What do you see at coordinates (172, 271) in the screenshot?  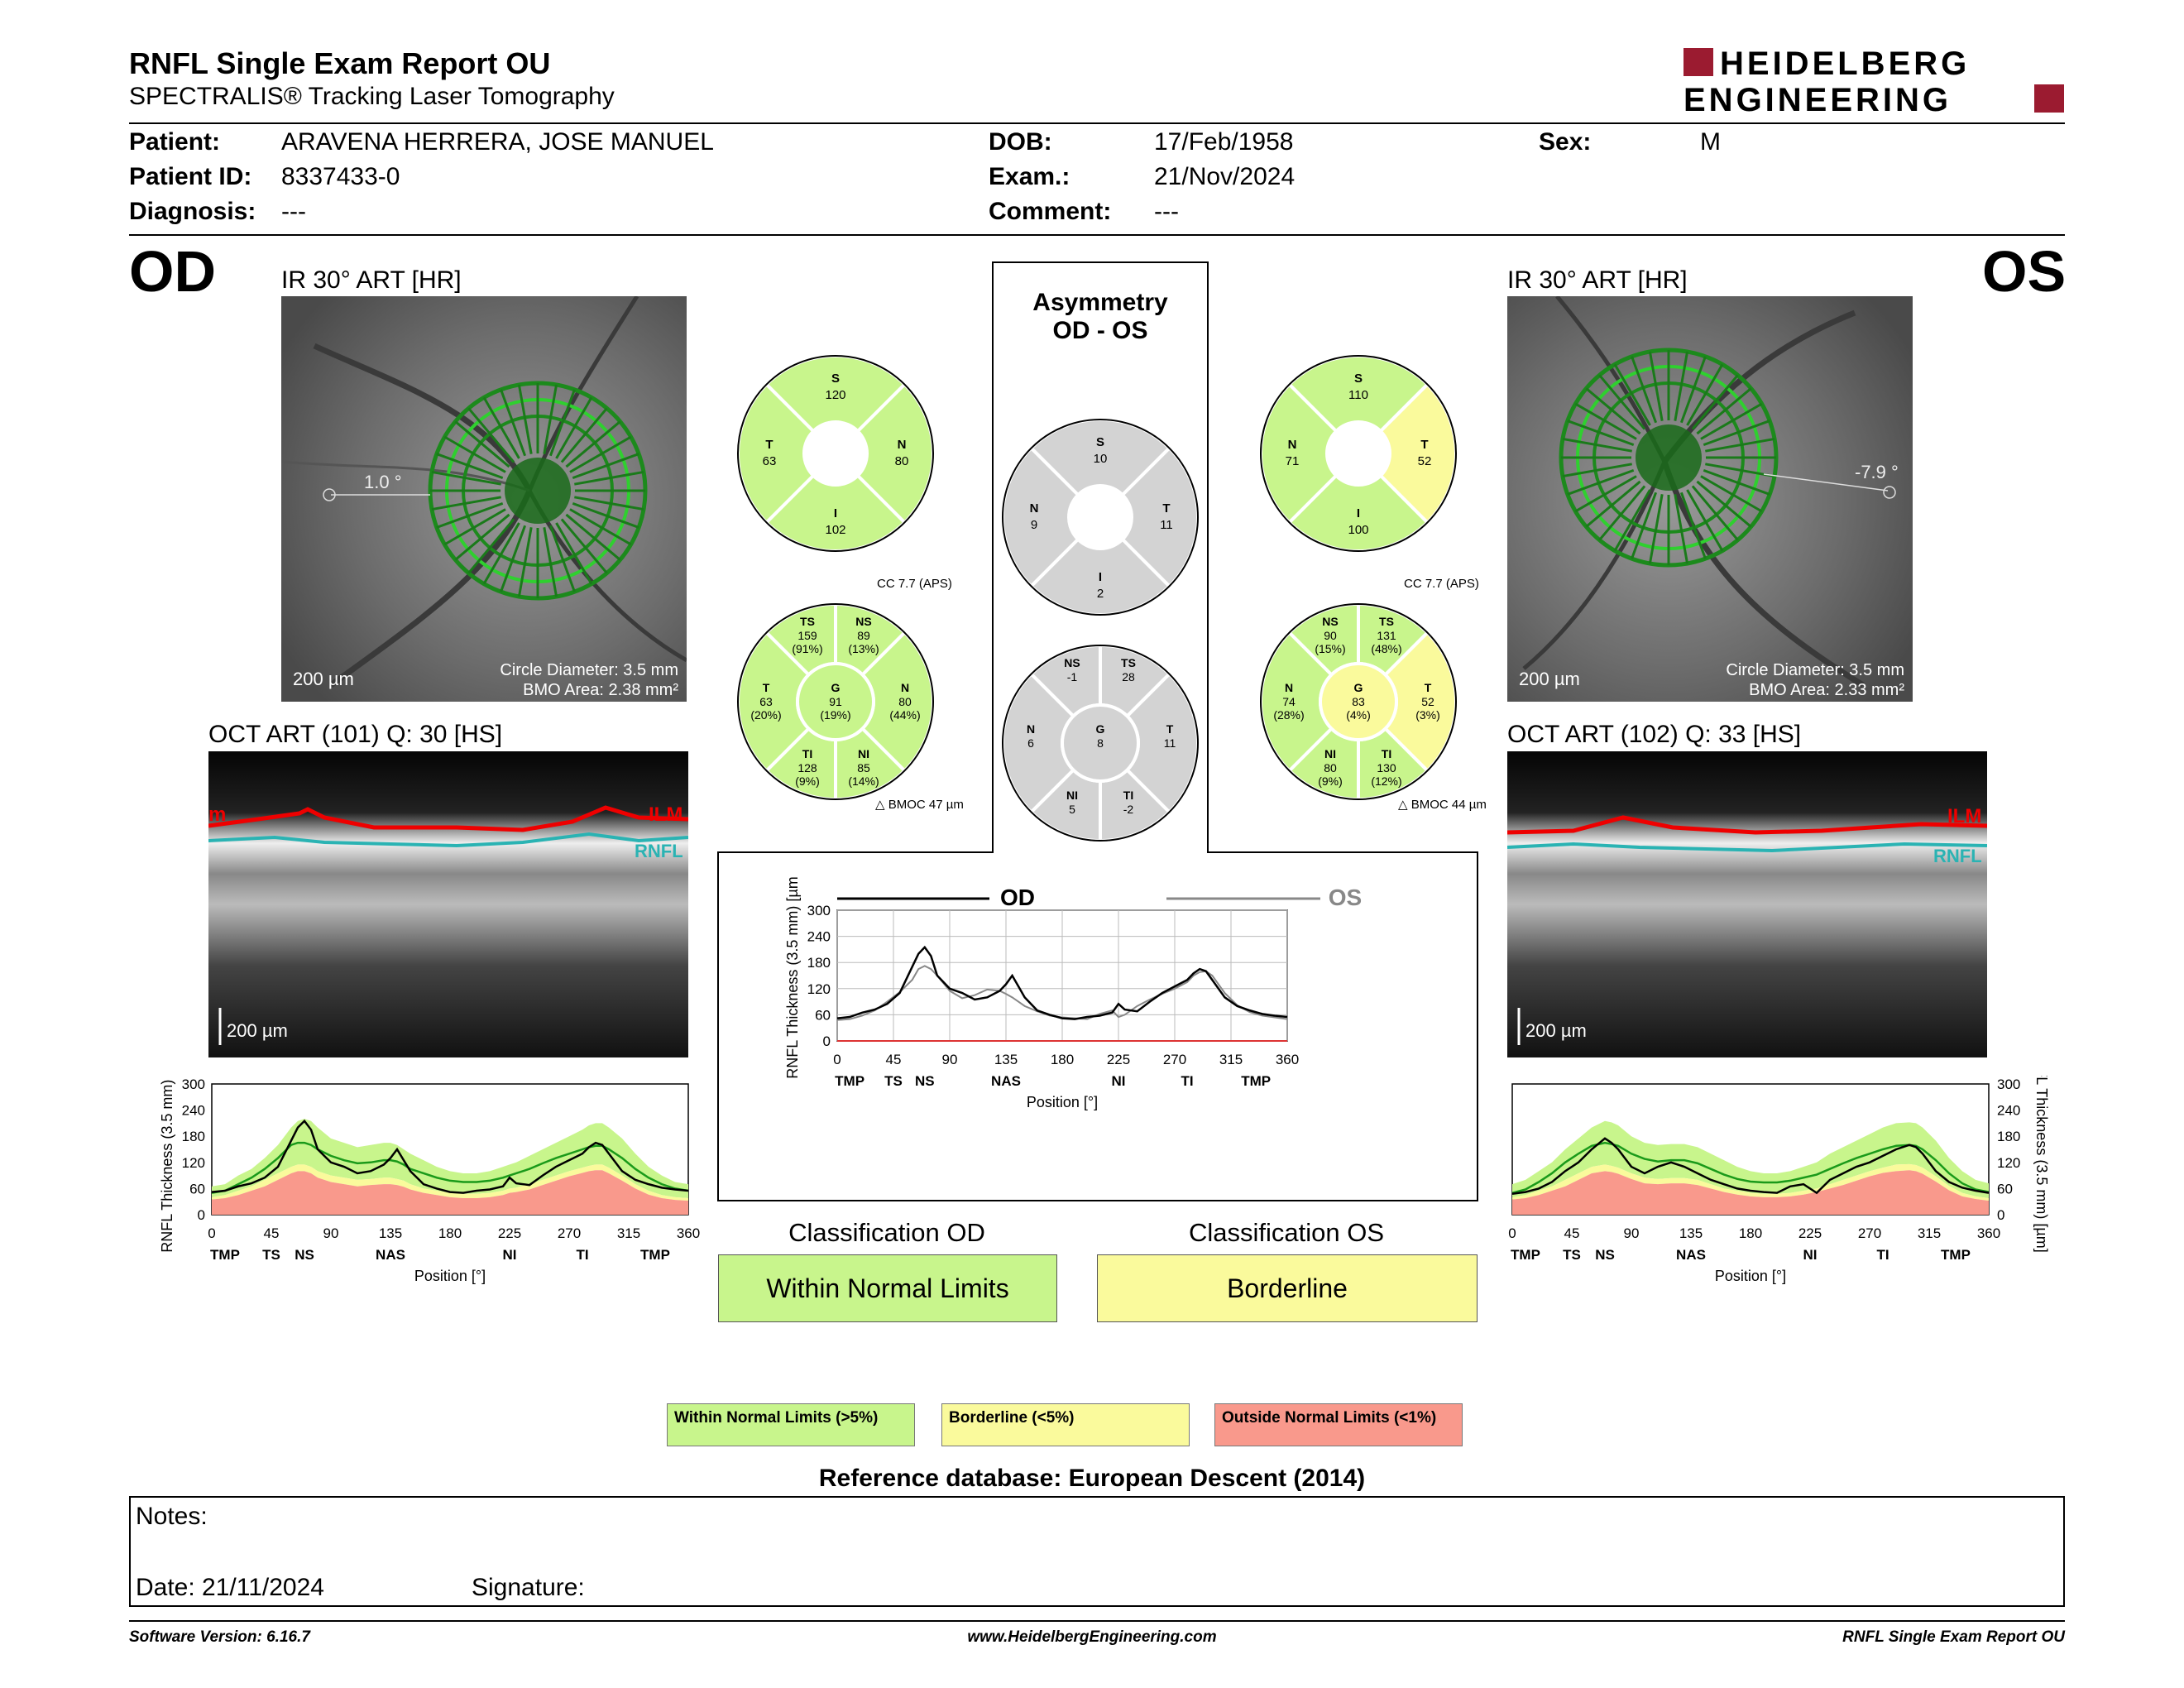 I see `eye-label-od: OD` at bounding box center [172, 271].